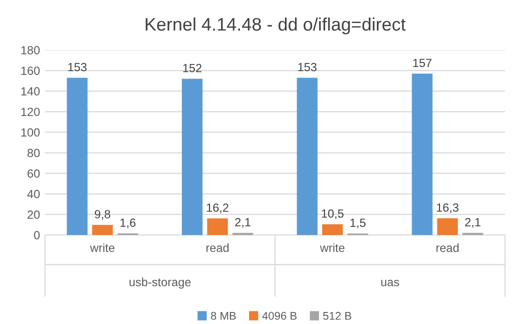 This screenshot has width=515, height=324. What do you see at coordinates (279, 316) in the screenshot?
I see `legend-label: 4096 B` at bounding box center [279, 316].